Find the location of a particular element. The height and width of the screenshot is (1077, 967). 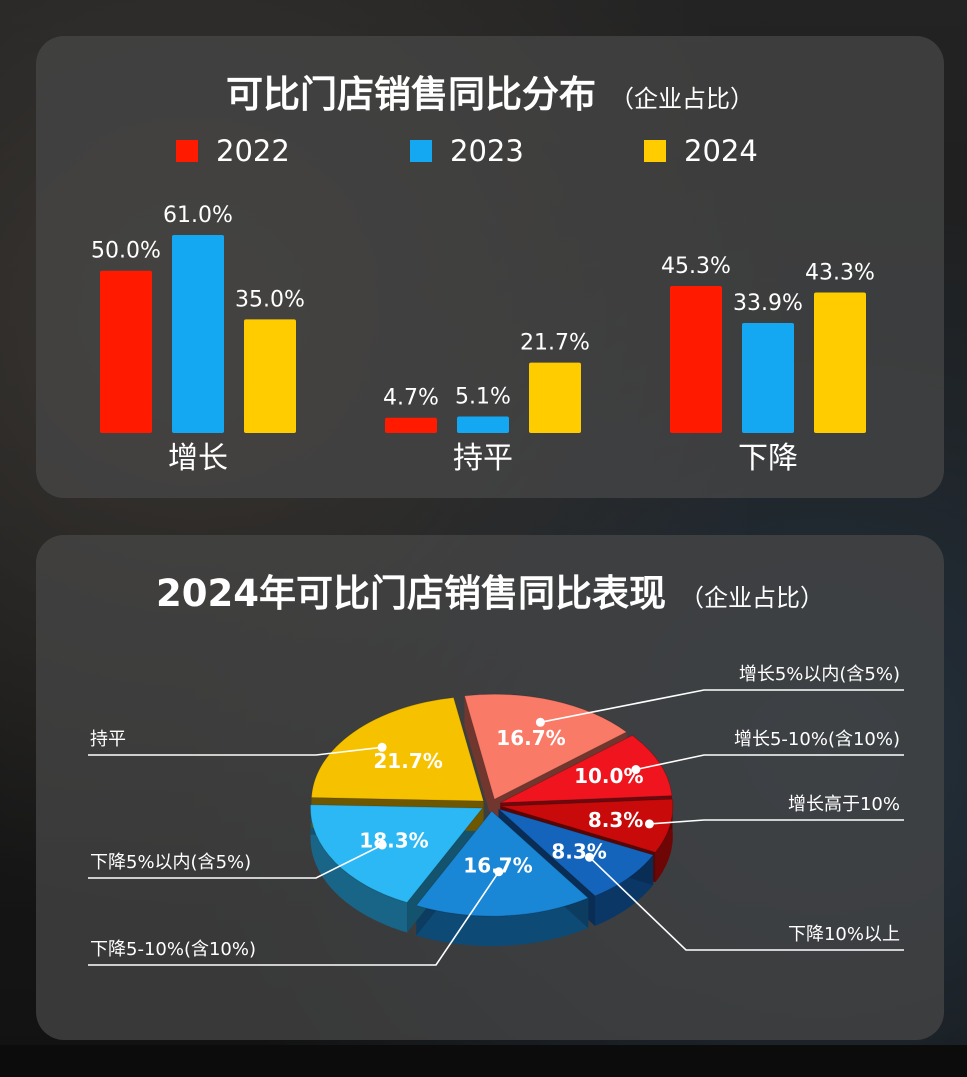

legend-item-2023: 2023 is located at coordinates (467, 151).